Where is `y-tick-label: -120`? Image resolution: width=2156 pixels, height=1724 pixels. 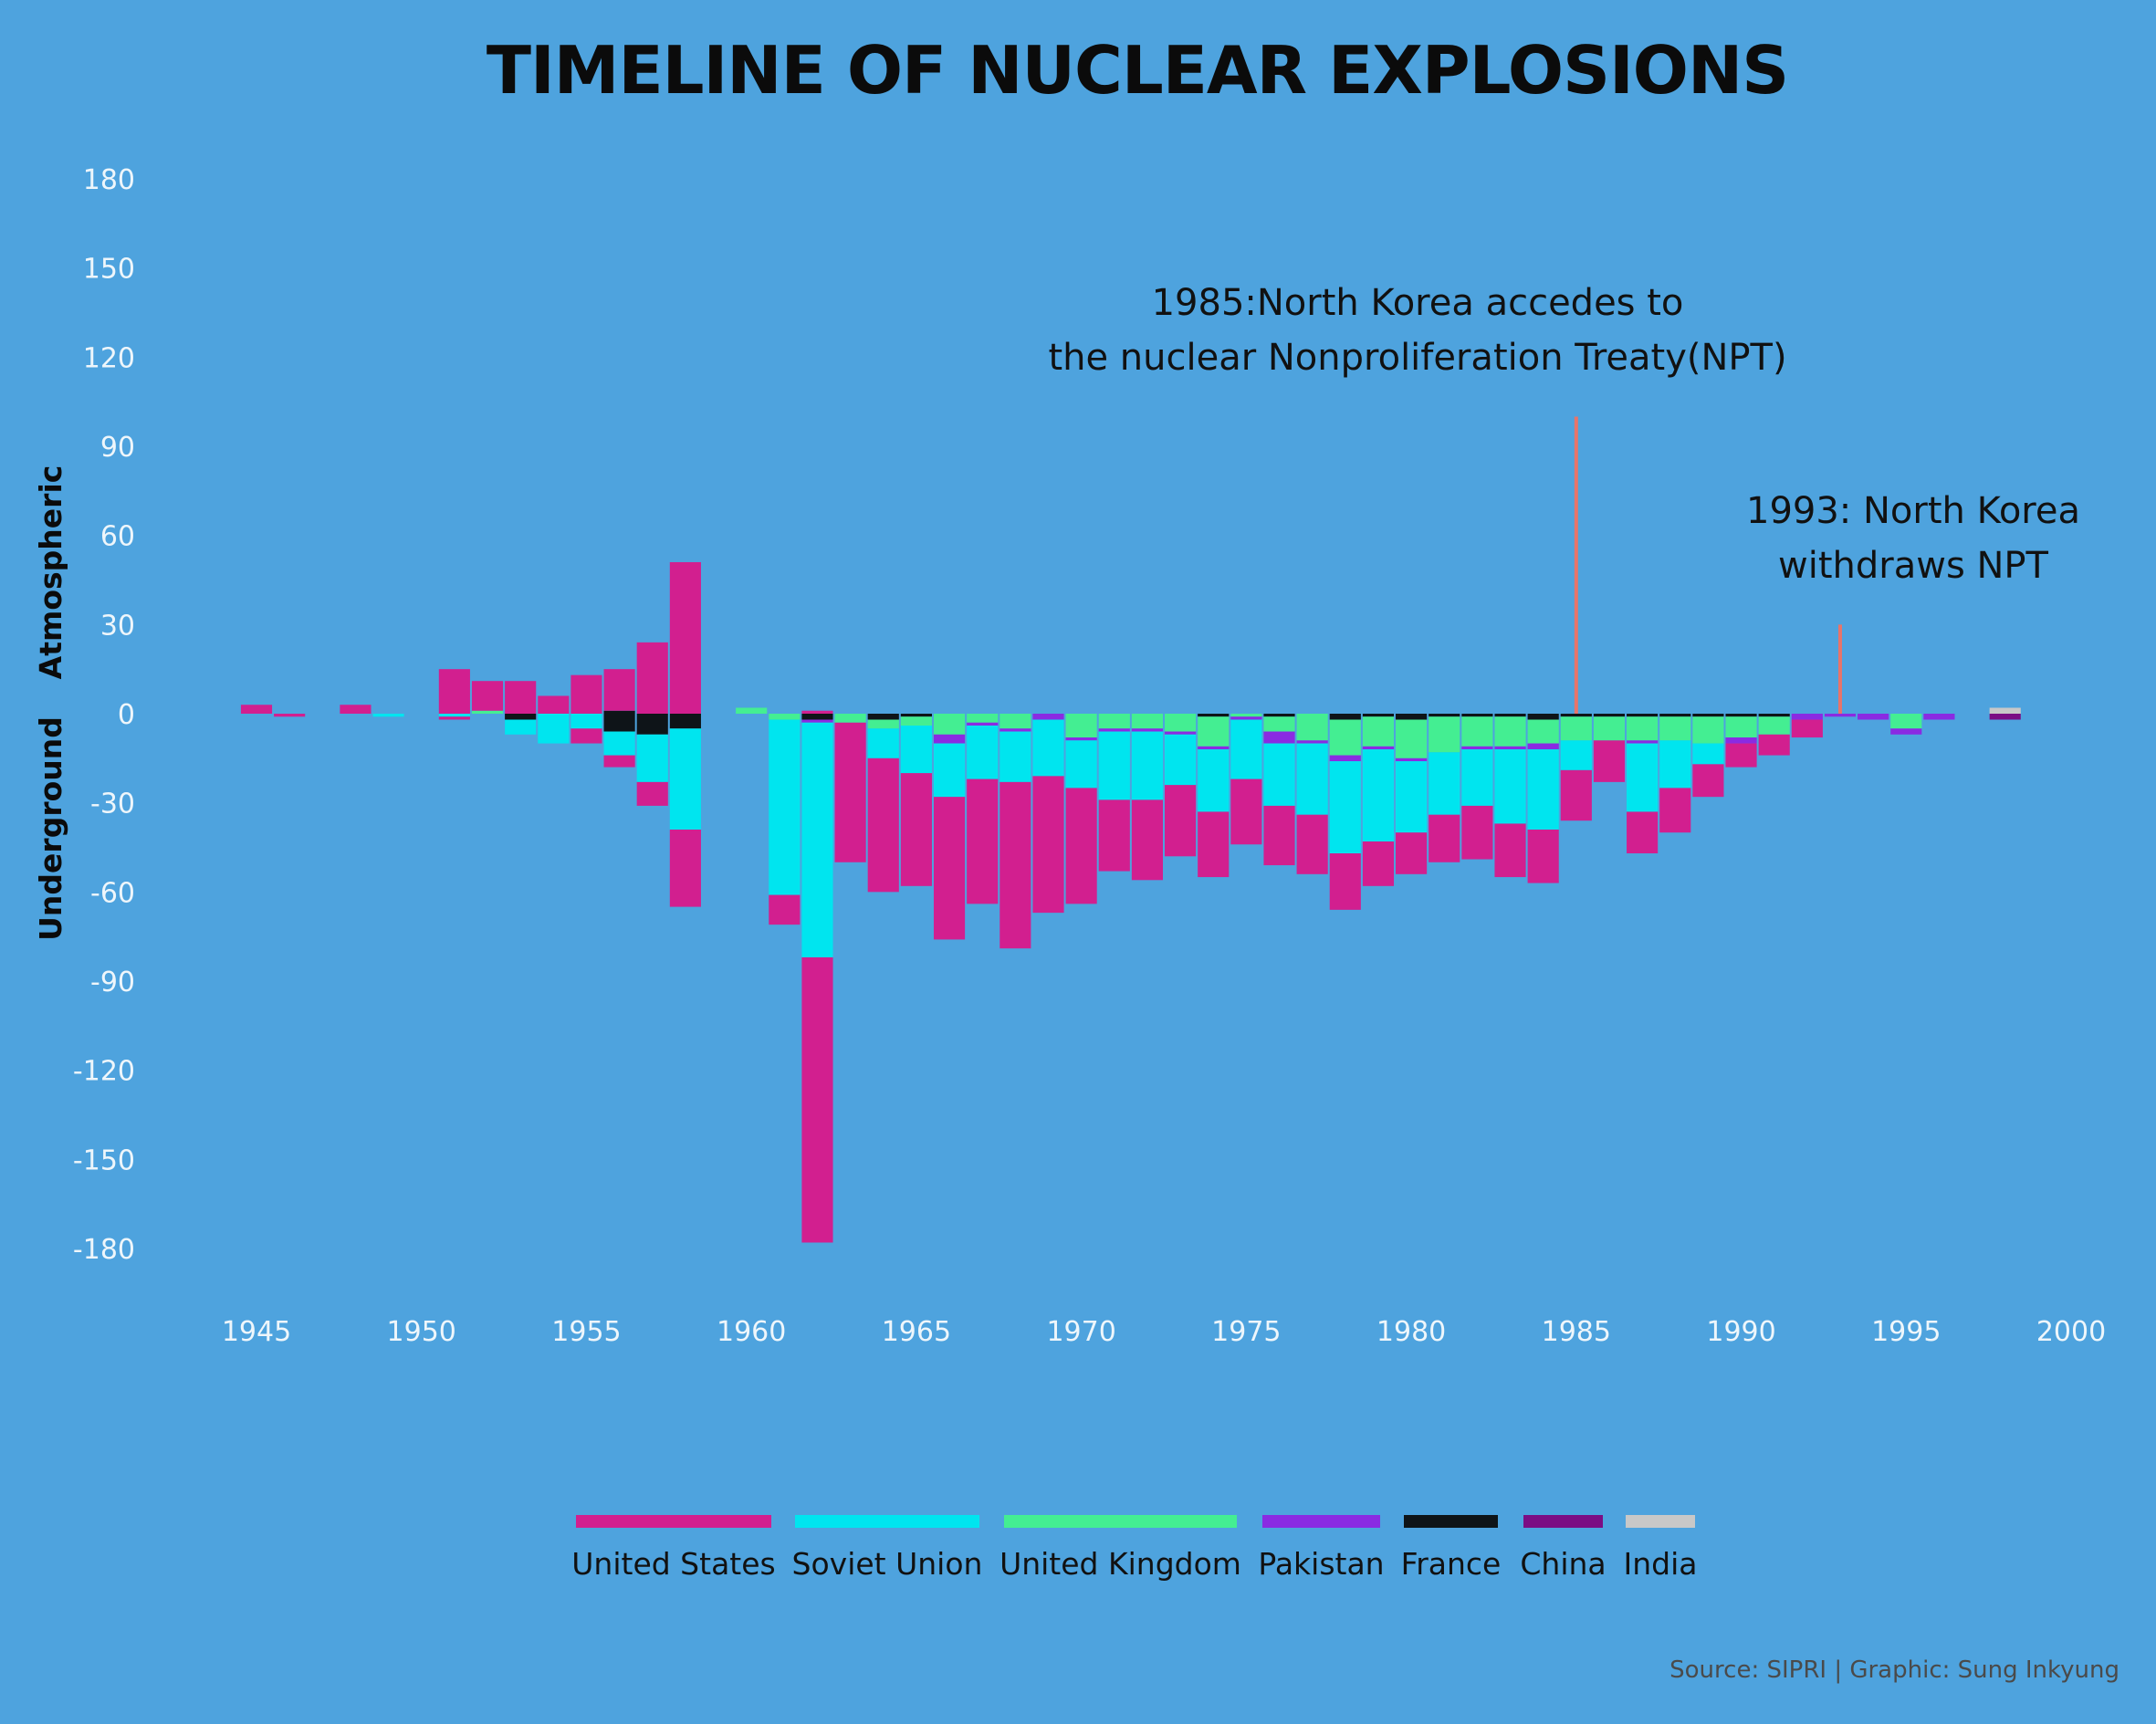 y-tick-label: -120 is located at coordinates (104, 1072).